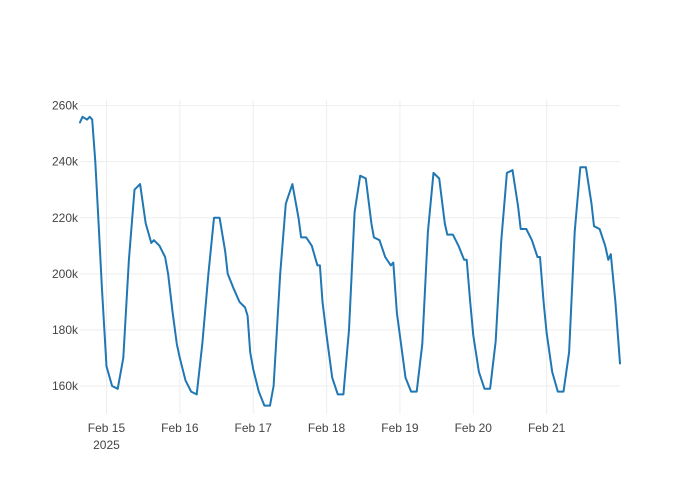  Describe the element at coordinates (400, 428) in the screenshot. I see `x-tick-label: Feb 19` at that location.